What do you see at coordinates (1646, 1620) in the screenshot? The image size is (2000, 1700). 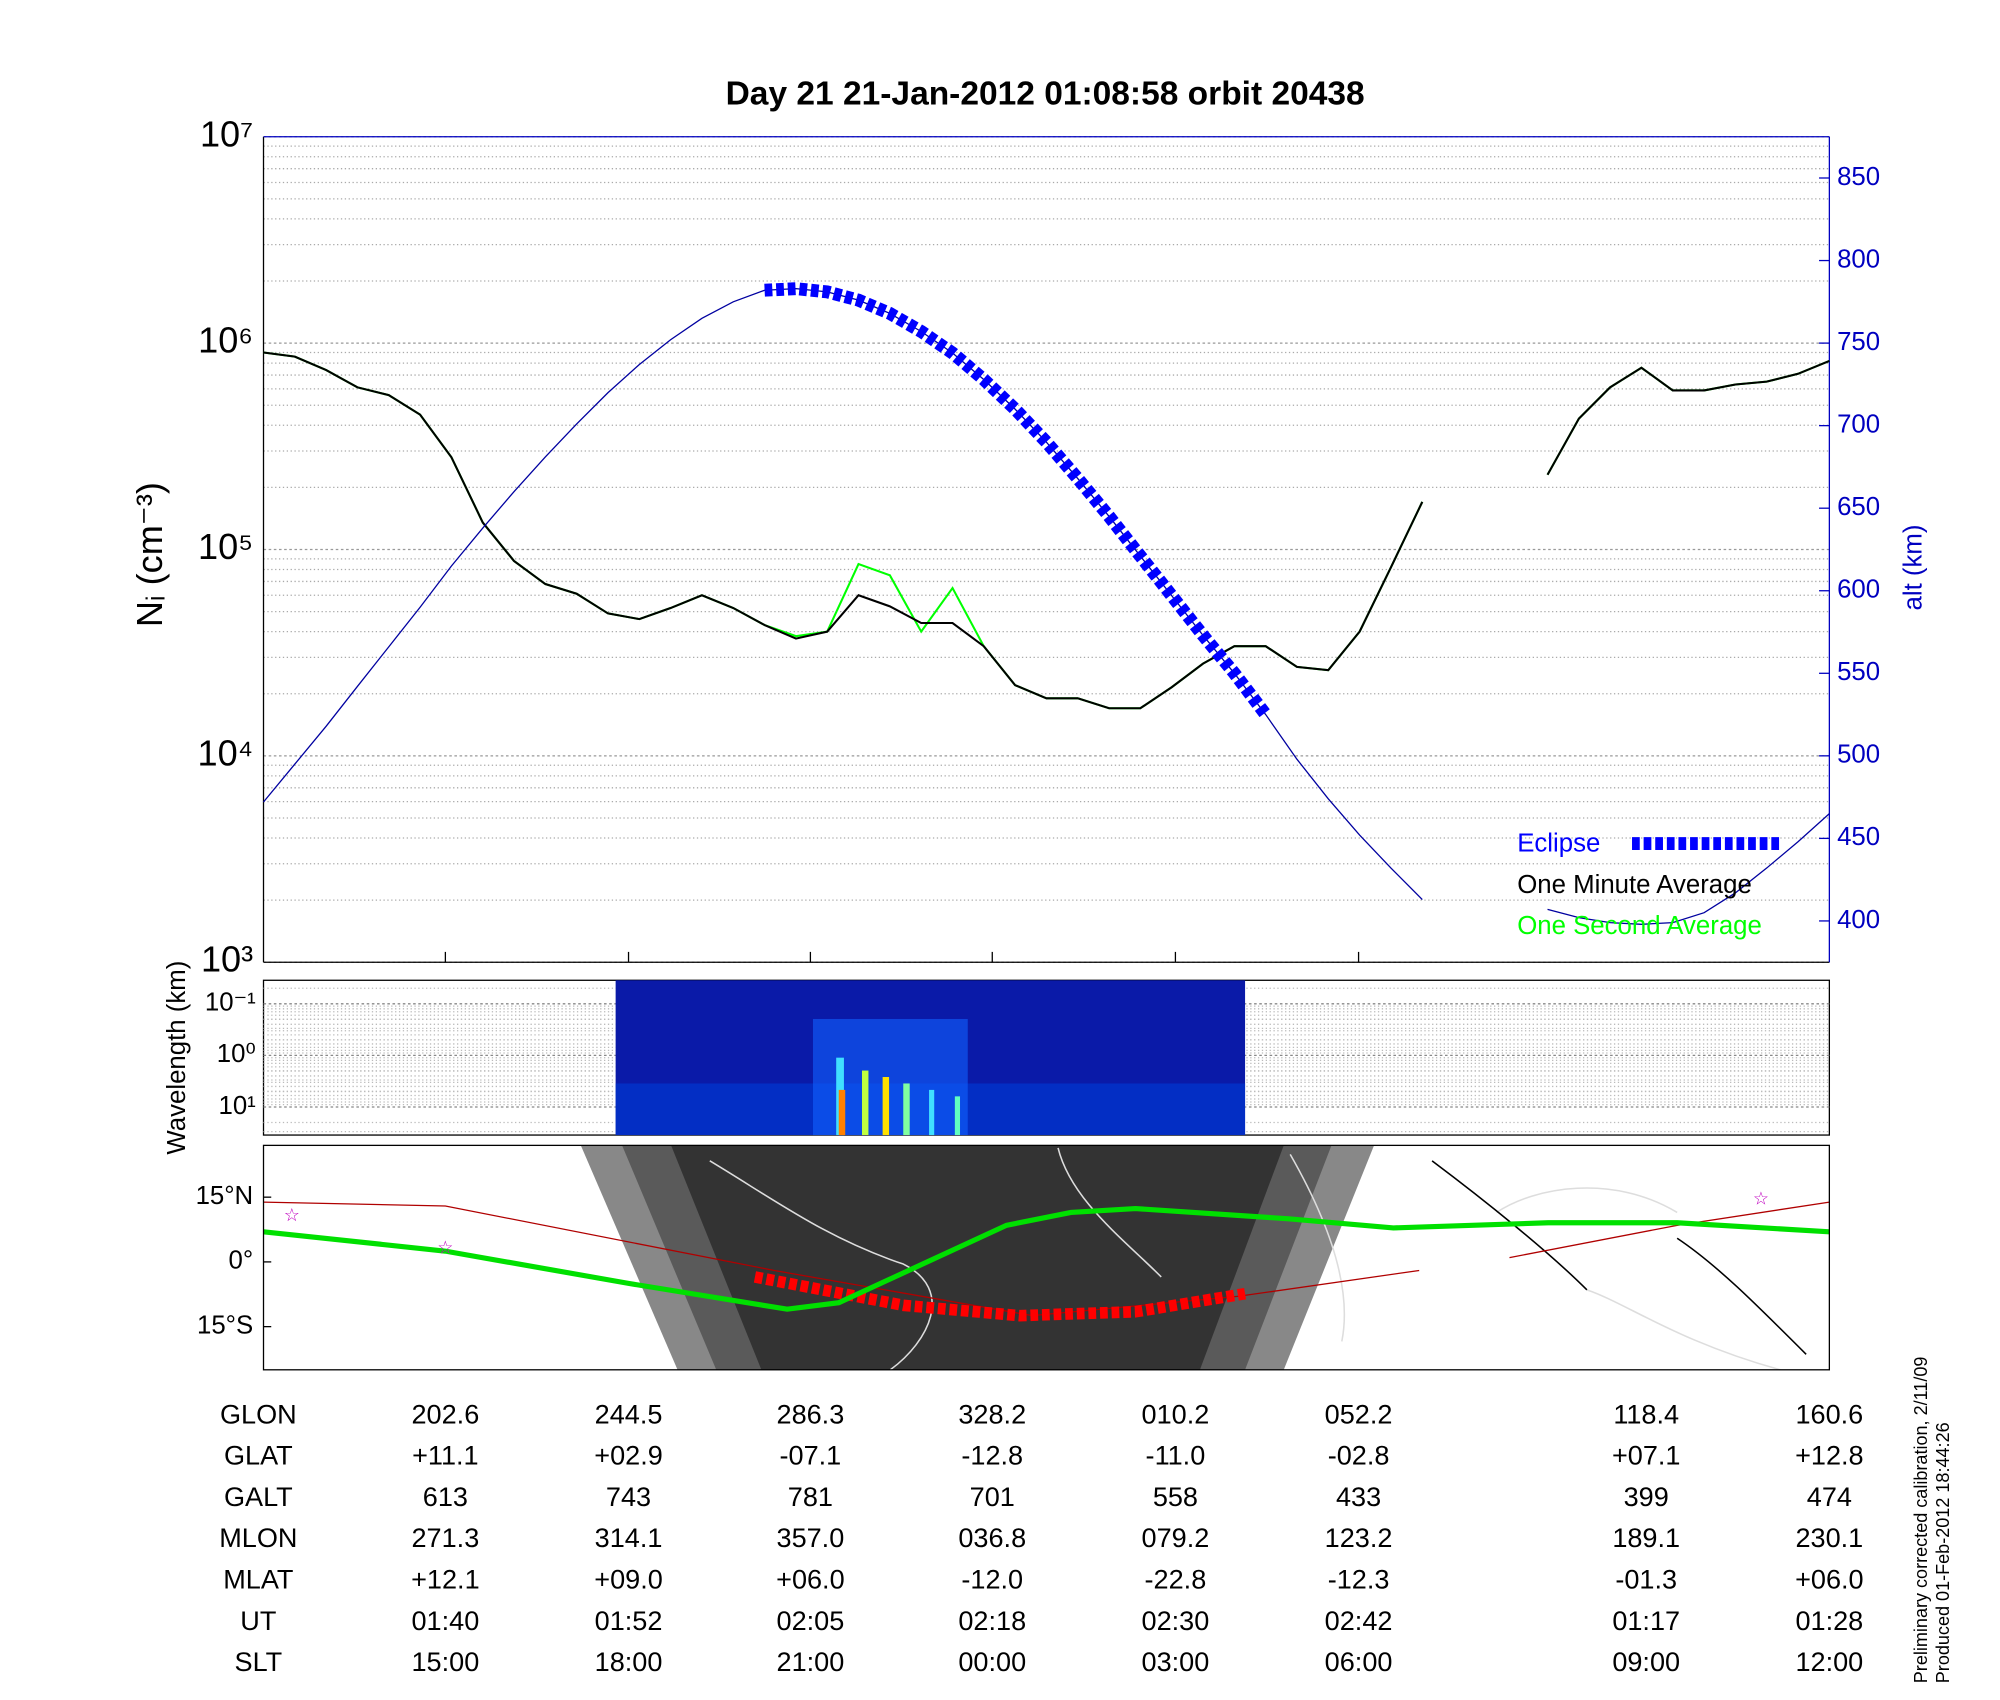 I see `cell: 01:17` at bounding box center [1646, 1620].